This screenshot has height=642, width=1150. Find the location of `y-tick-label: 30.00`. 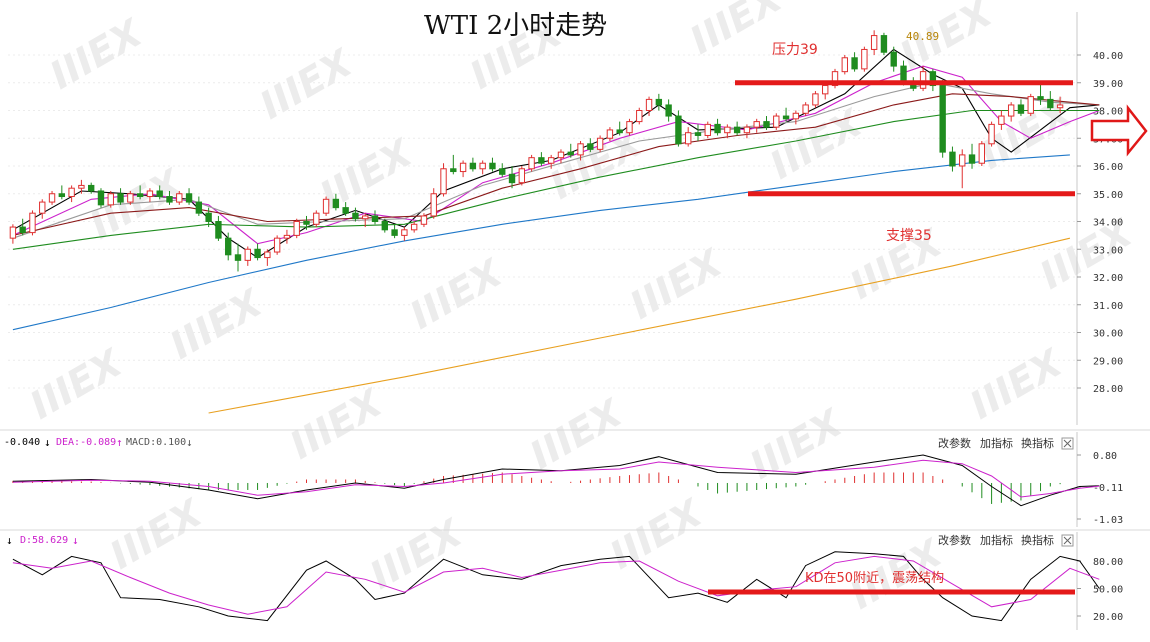

y-tick-label: 30.00 is located at coordinates (1108, 334).